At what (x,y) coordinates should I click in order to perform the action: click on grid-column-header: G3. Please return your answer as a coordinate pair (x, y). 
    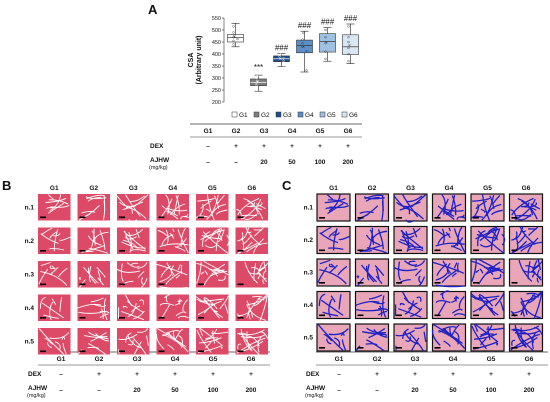
    Looking at the image, I should click on (133, 188).